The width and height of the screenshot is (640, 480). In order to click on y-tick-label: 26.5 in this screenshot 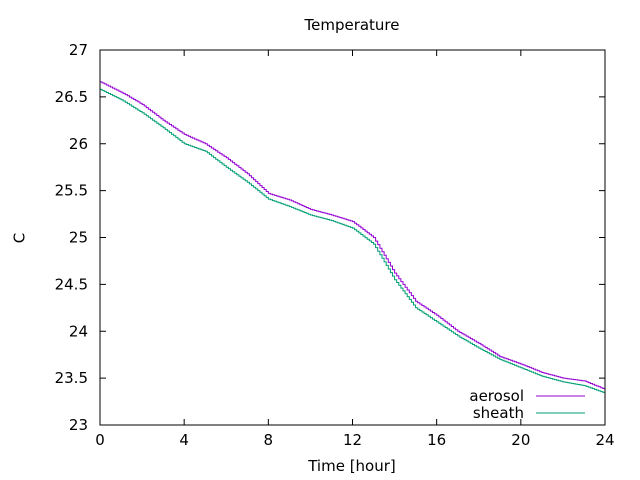, I will do `click(71, 97)`.